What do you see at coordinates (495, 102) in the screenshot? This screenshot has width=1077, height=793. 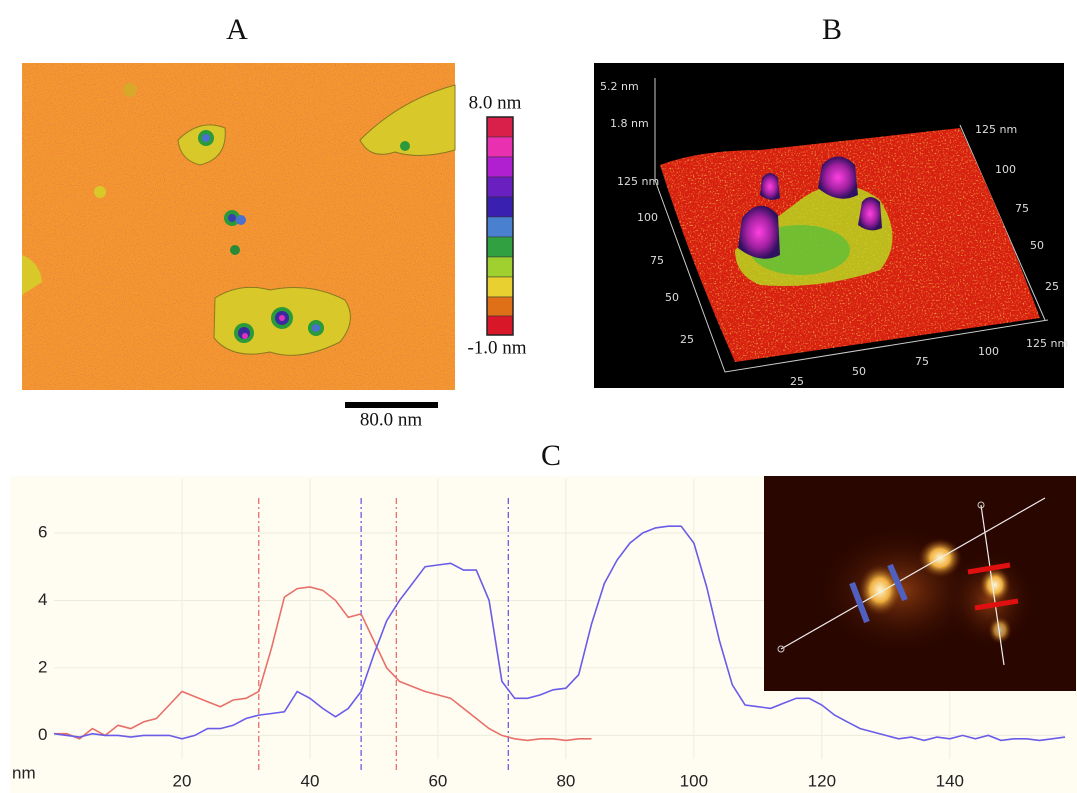 I see `colorbar-max: 8.0 nm` at bounding box center [495, 102].